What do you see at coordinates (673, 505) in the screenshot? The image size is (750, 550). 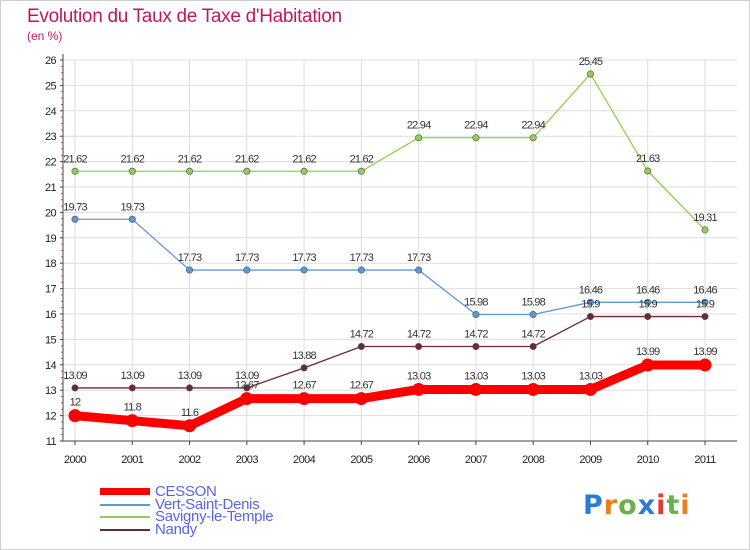 I see `logo-letter: t` at bounding box center [673, 505].